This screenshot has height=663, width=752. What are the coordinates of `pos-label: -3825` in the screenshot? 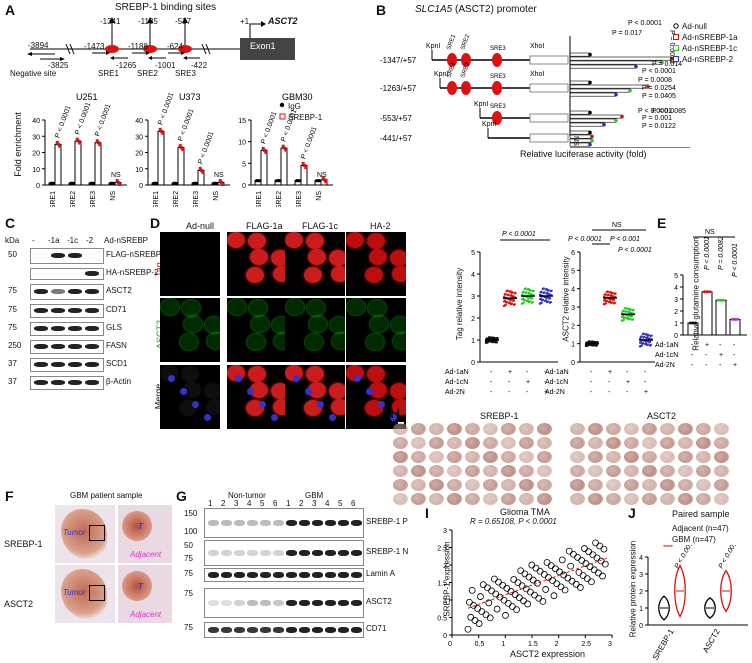 It's located at (58, 65).